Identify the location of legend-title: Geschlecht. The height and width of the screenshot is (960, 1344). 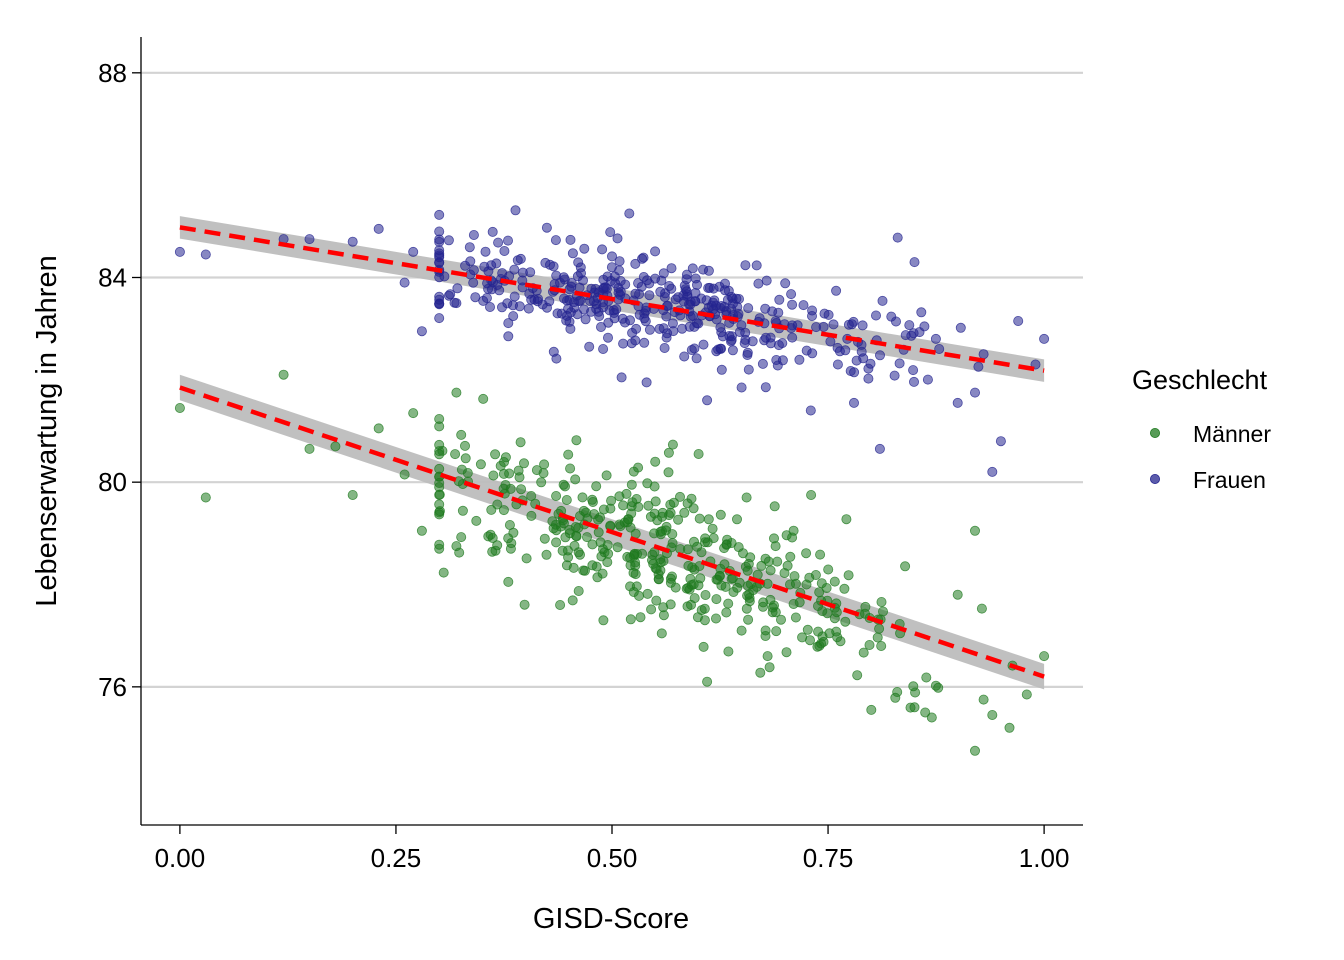
(1200, 380).